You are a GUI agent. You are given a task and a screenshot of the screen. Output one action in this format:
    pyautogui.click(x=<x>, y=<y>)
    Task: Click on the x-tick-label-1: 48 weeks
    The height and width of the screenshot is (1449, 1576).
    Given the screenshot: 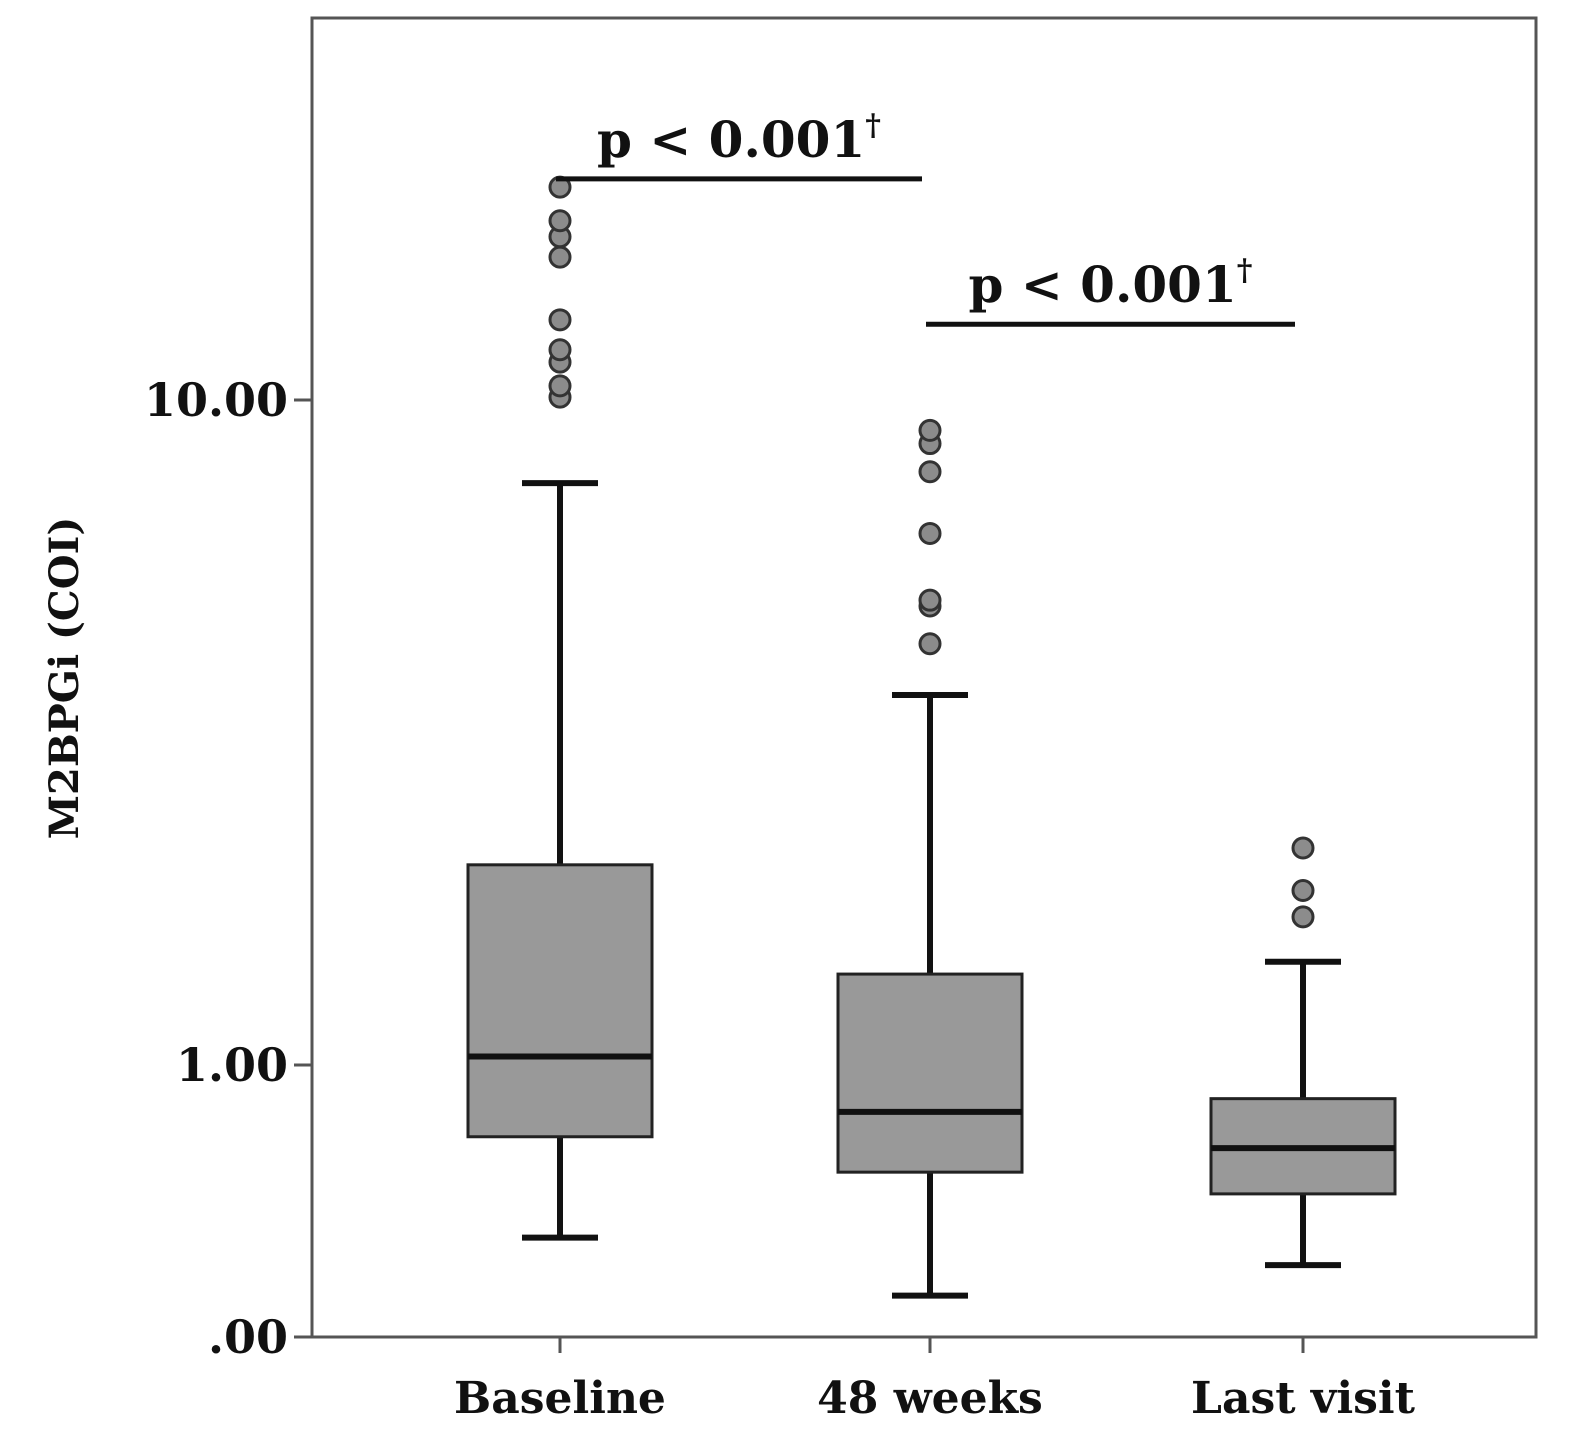 What is the action you would take?
    pyautogui.click(x=930, y=1398)
    